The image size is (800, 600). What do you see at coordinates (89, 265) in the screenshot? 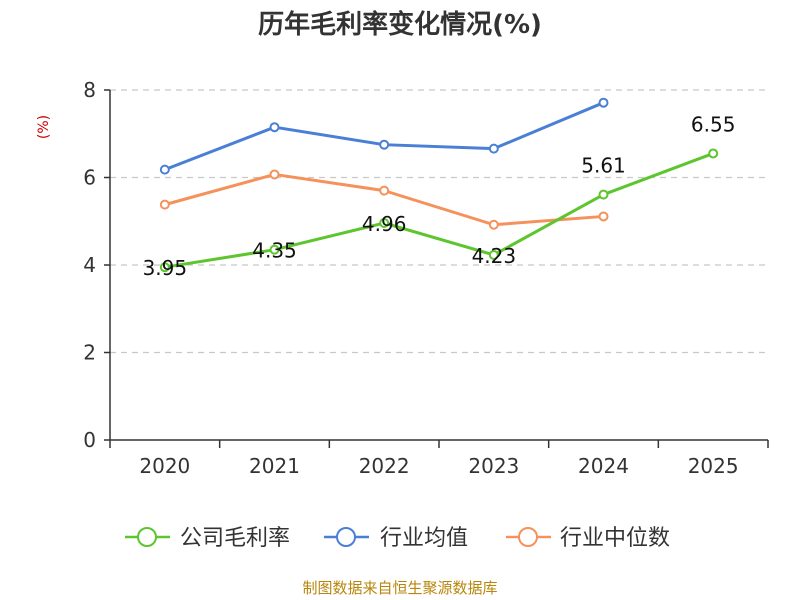
I see `y-tick-label: 4` at bounding box center [89, 265].